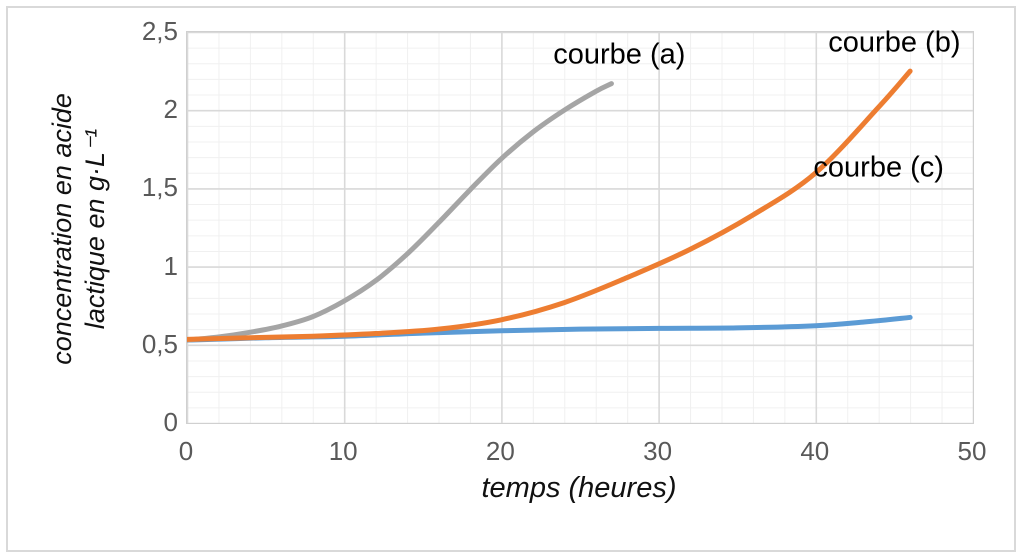 The height and width of the screenshot is (560, 1024). Describe the element at coordinates (619, 54) in the screenshot. I see `series-label-a: courbe (a)` at that location.